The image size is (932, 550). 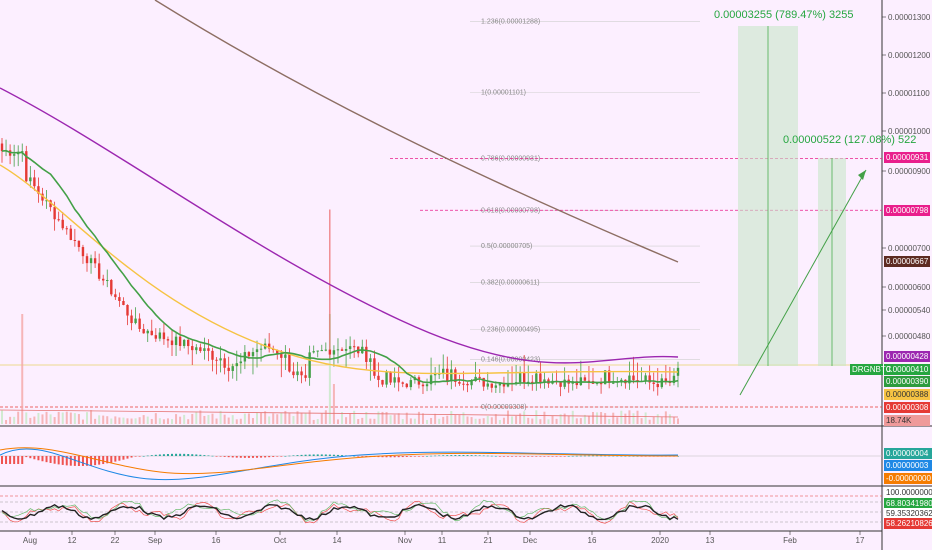 What do you see at coordinates (907, 210) in the screenshot?
I see `price-tag-label: 0.00000798` at bounding box center [907, 210].